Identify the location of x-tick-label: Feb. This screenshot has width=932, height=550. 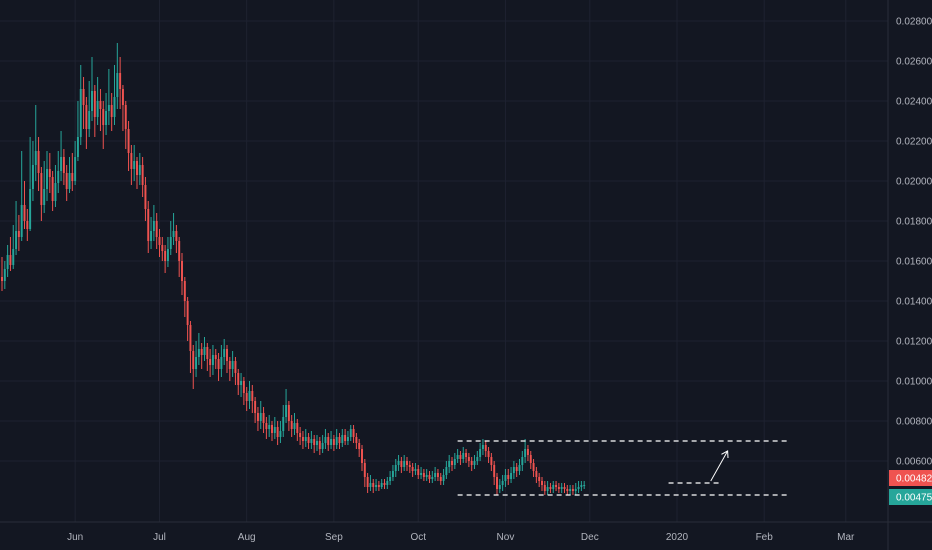
(765, 537).